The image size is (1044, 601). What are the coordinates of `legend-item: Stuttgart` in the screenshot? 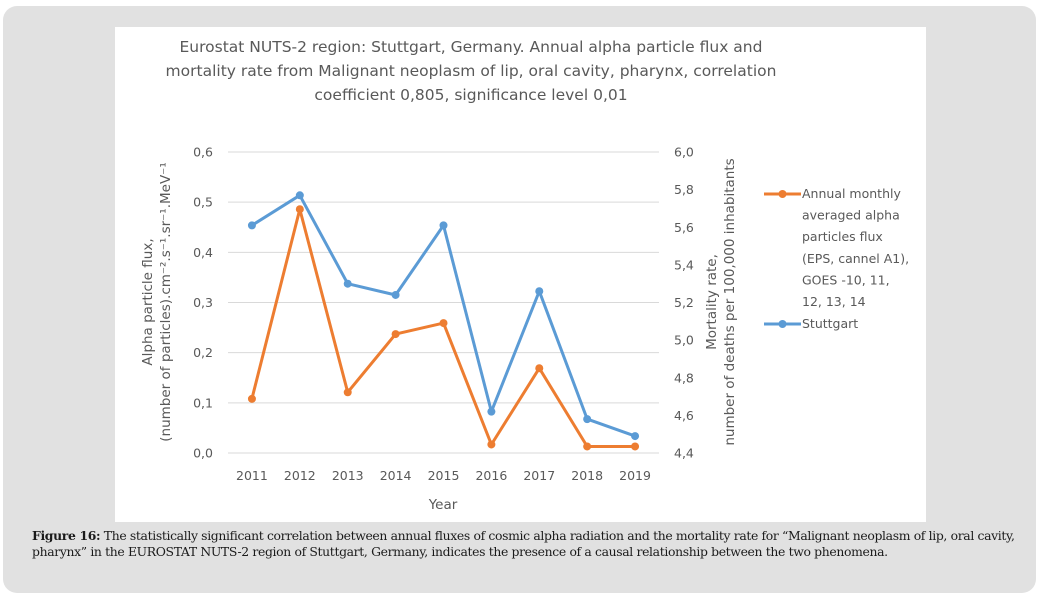 It's located at (811, 323).